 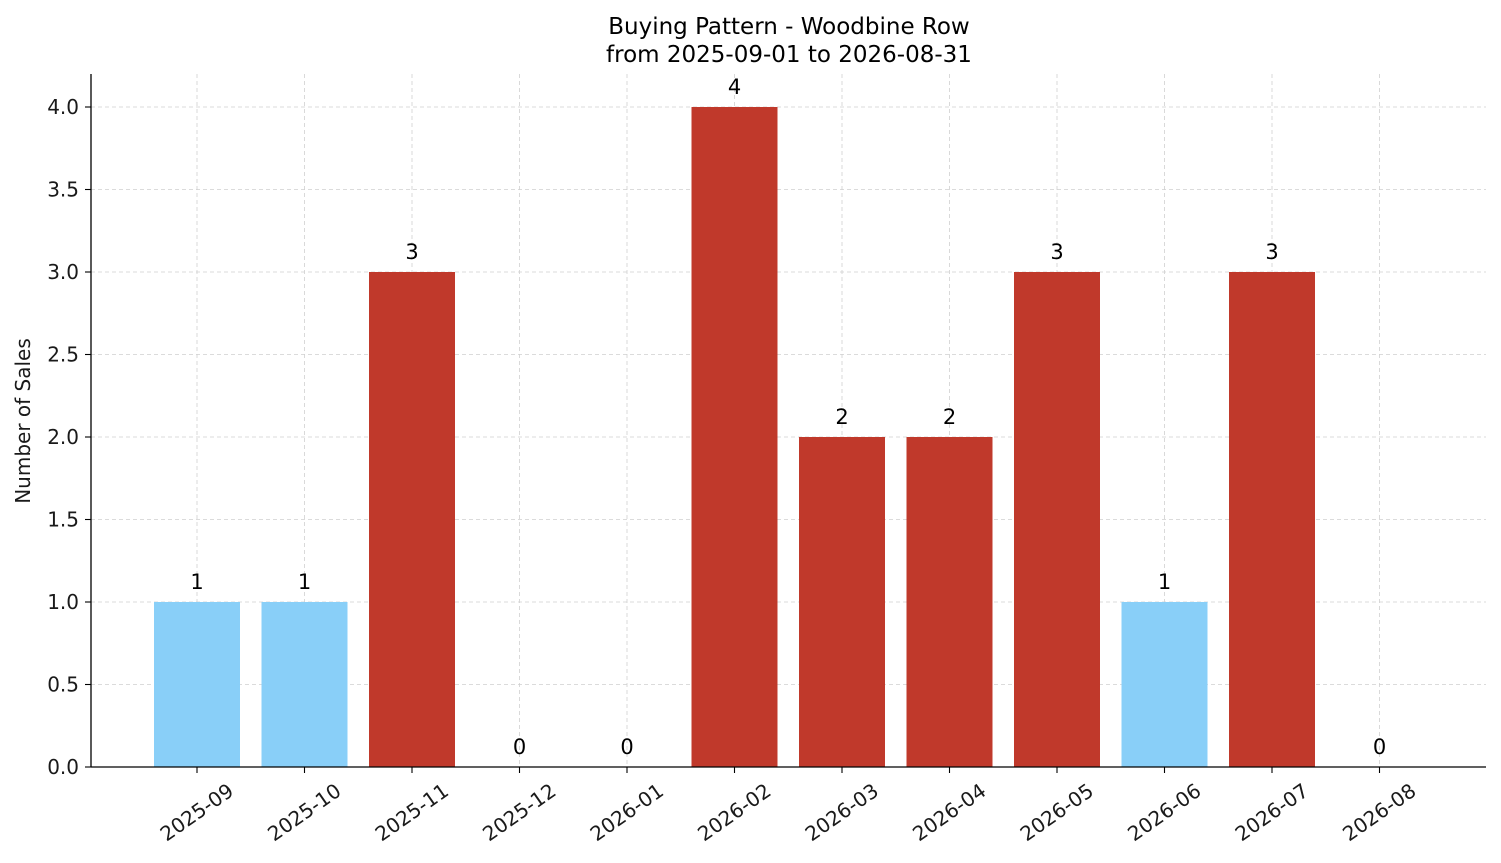 What do you see at coordinates (304, 812) in the screenshot?
I see `x-tick-label: 2025-10` at bounding box center [304, 812].